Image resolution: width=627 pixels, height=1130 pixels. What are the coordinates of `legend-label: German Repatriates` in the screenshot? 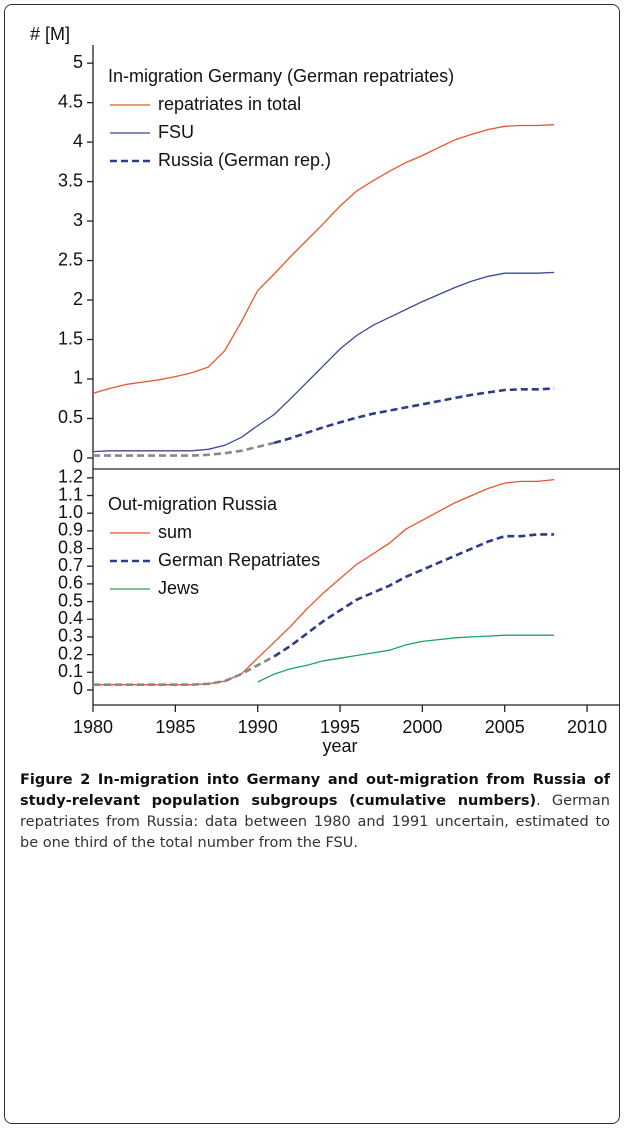 It's located at (239, 560).